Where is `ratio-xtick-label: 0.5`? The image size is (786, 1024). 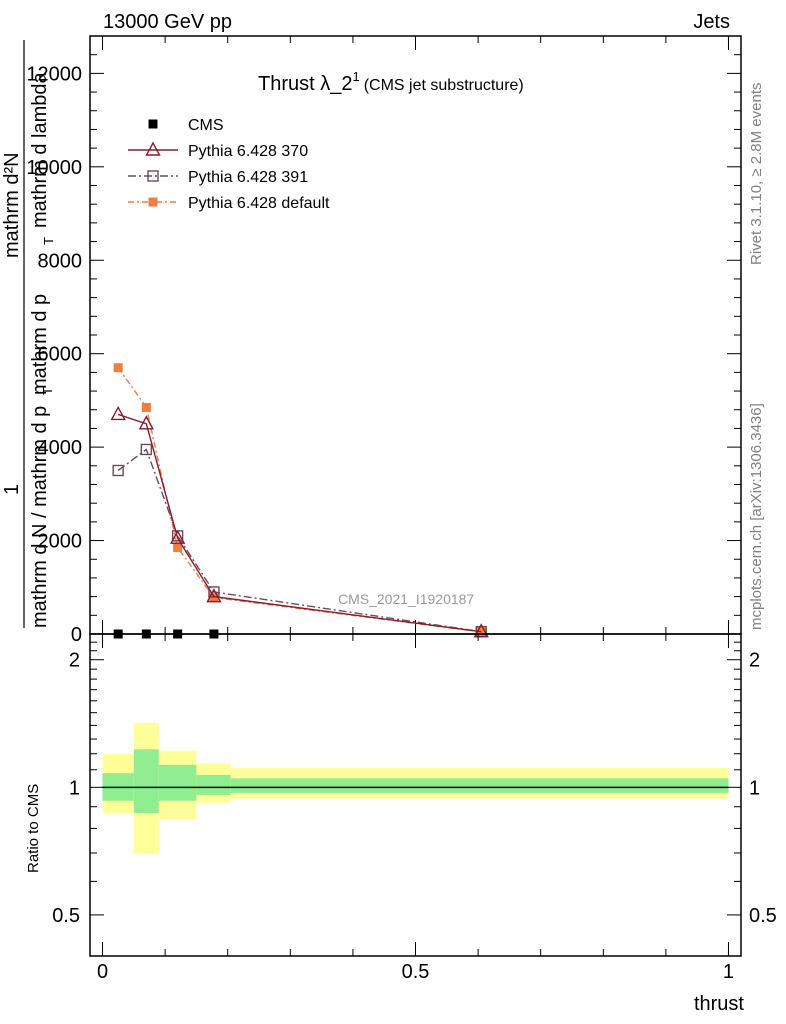
ratio-xtick-label: 0.5 is located at coordinates (416, 972).